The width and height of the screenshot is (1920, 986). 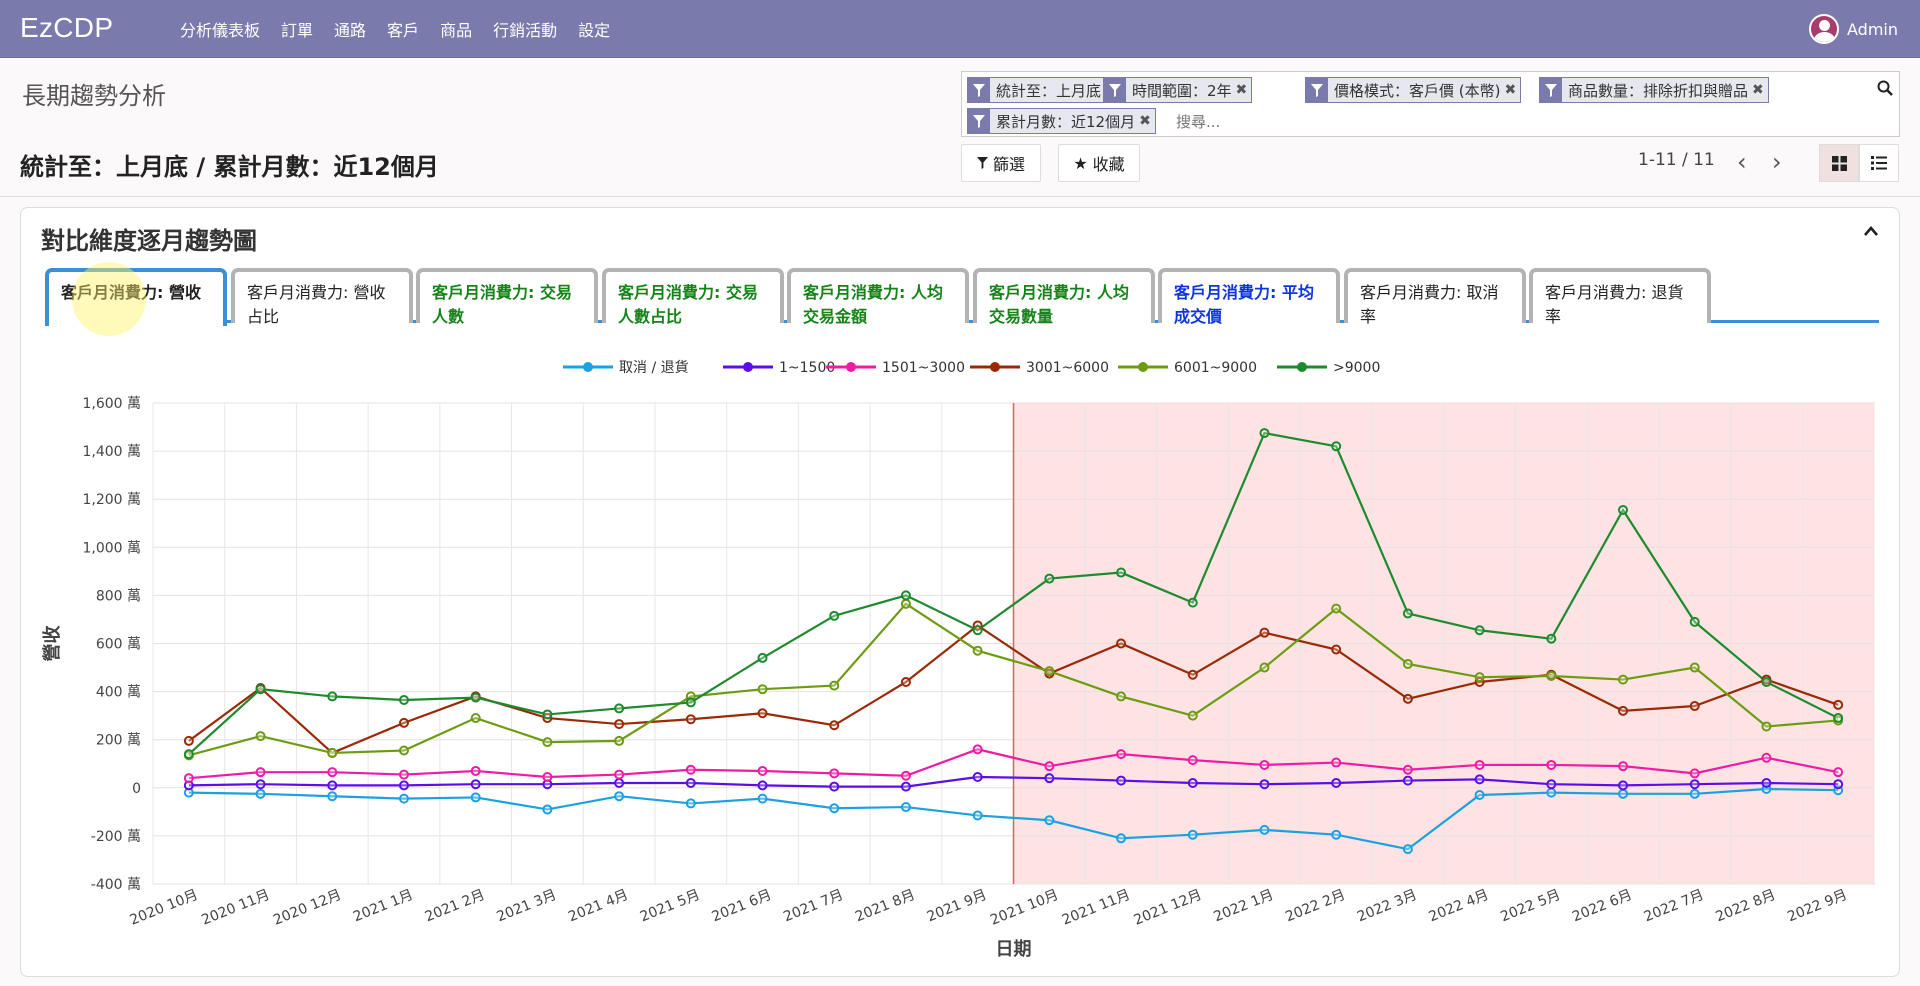 I want to click on legend-label: 6001~9000, so click(x=1215, y=368).